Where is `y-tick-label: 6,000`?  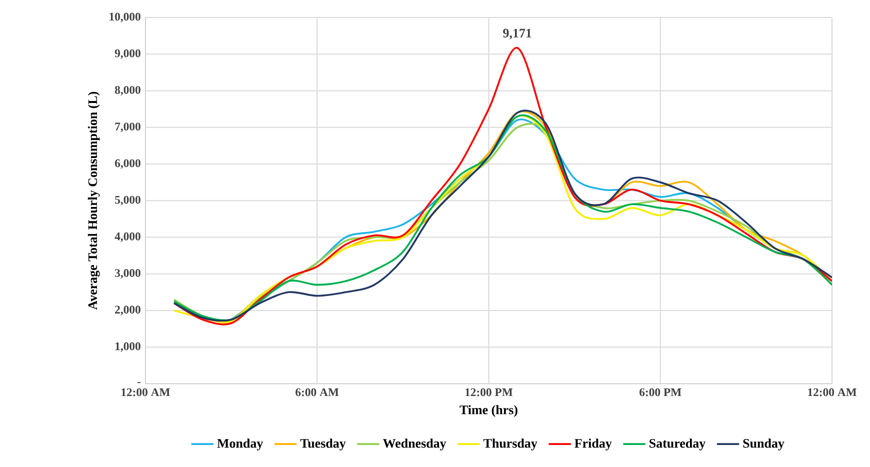 y-tick-label: 6,000 is located at coordinates (127, 163).